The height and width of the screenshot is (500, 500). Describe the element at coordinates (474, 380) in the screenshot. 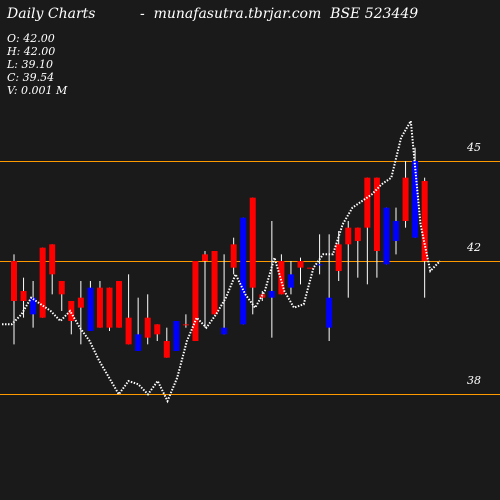

I see `y-tick-label-38: 38` at that location.